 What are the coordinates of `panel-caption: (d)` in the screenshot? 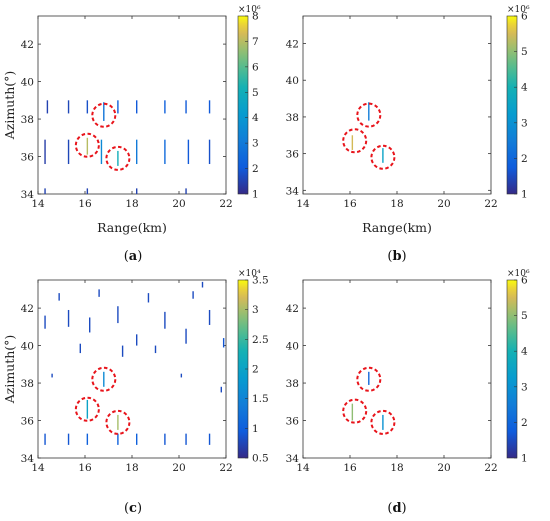 It's located at (396, 508).